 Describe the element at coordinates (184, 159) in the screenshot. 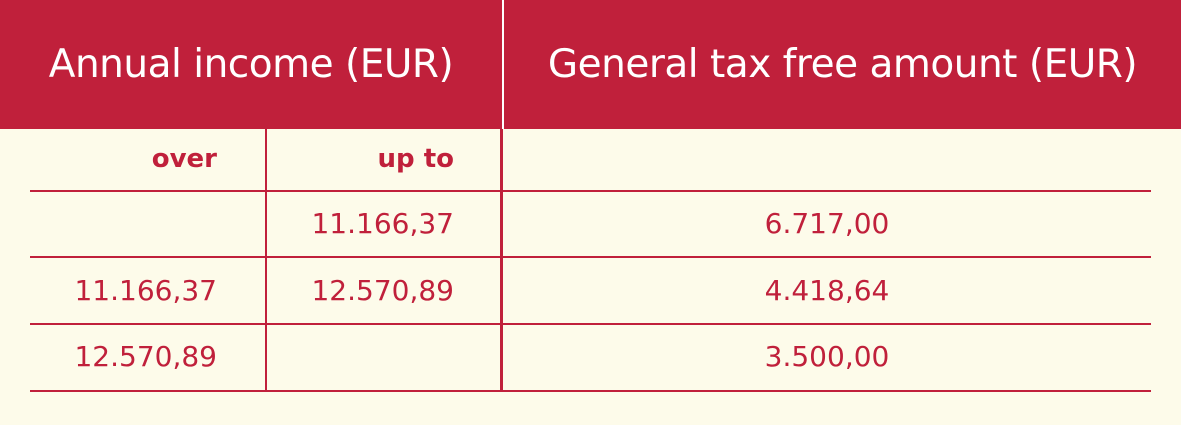

I see `over-subheader: over` at that location.